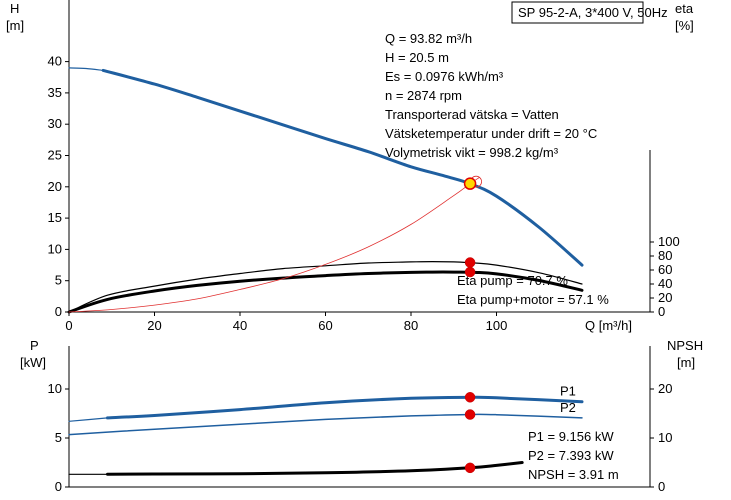 The image size is (731, 500). I want to click on top-x-tick-label: 60, so click(325, 325).